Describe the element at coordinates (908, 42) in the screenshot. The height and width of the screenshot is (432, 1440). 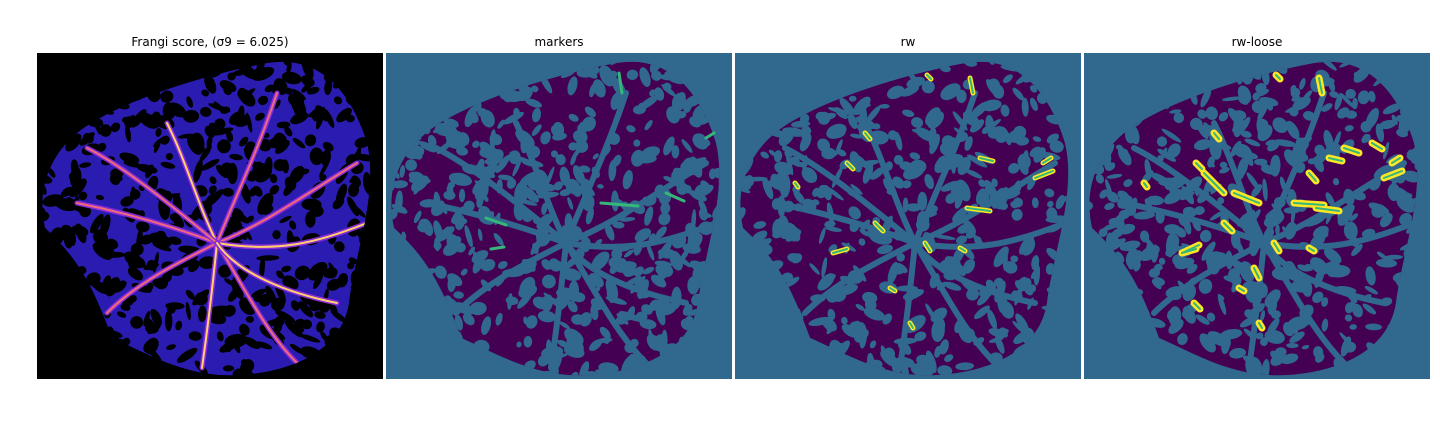
I see `panel-title-rw: rw` at that location.